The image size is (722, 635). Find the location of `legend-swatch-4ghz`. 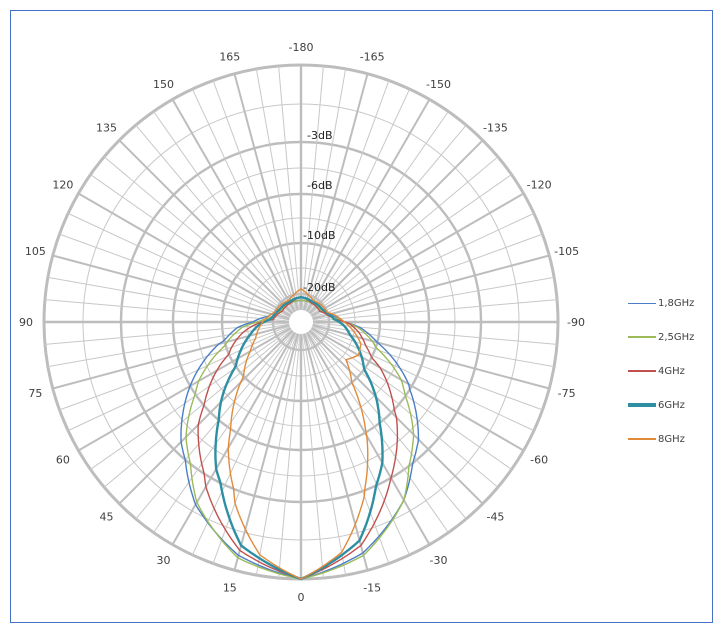

legend-swatch-4ghz is located at coordinates (642, 371).